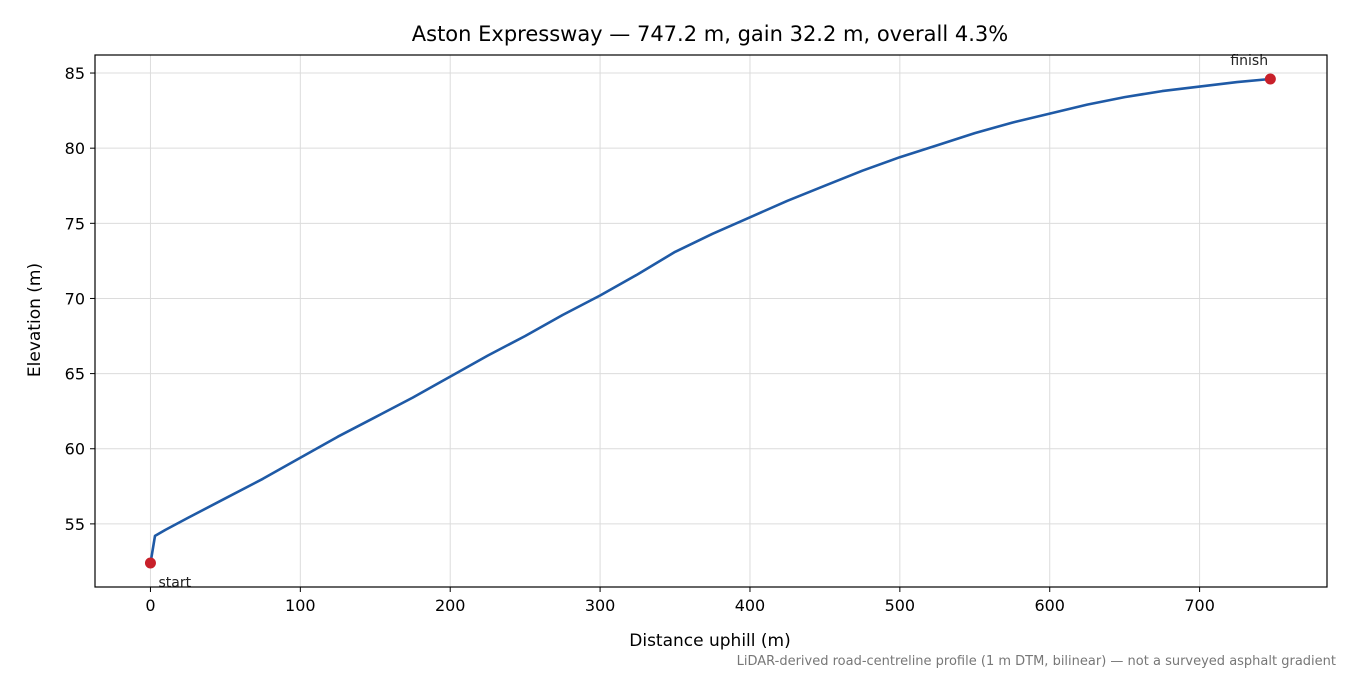 The image size is (1350, 675). What do you see at coordinates (75, 223) in the screenshot?
I see `y-tick-label: 75` at bounding box center [75, 223].